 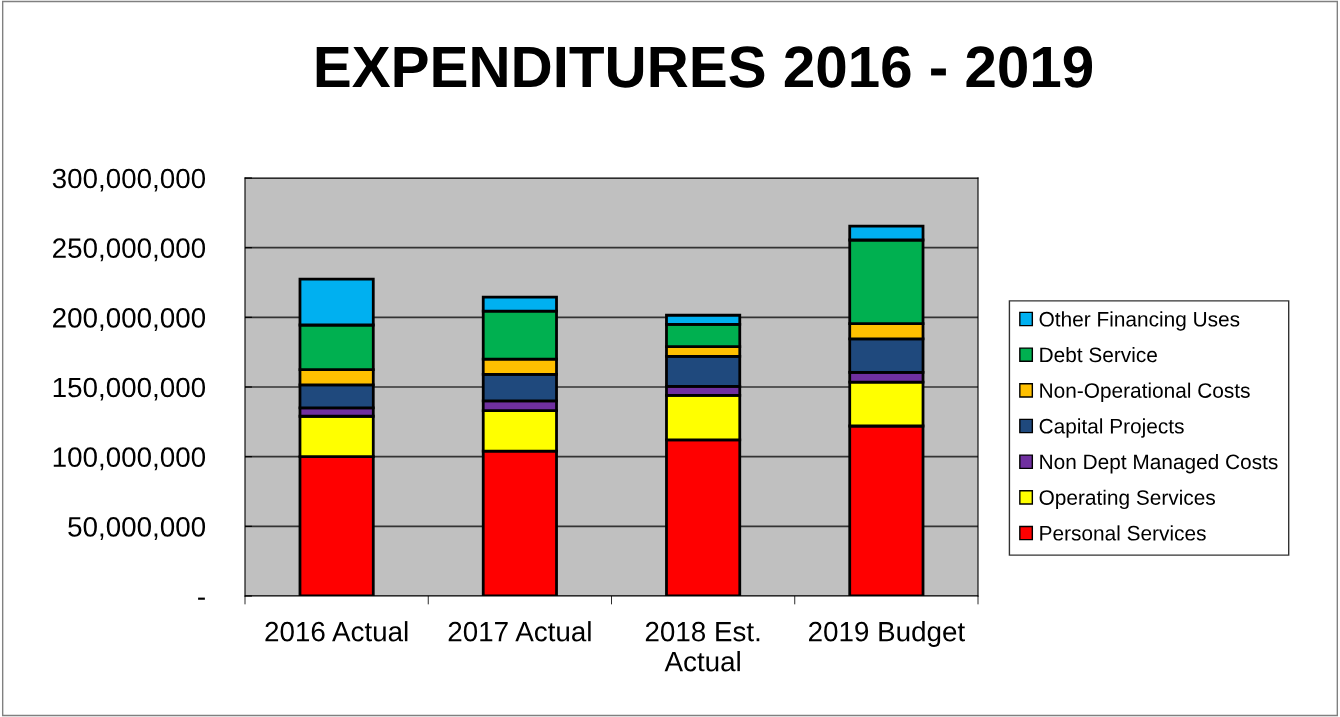 What do you see at coordinates (129, 180) in the screenshot?
I see `y-tick-label: 300,000,000` at bounding box center [129, 180].